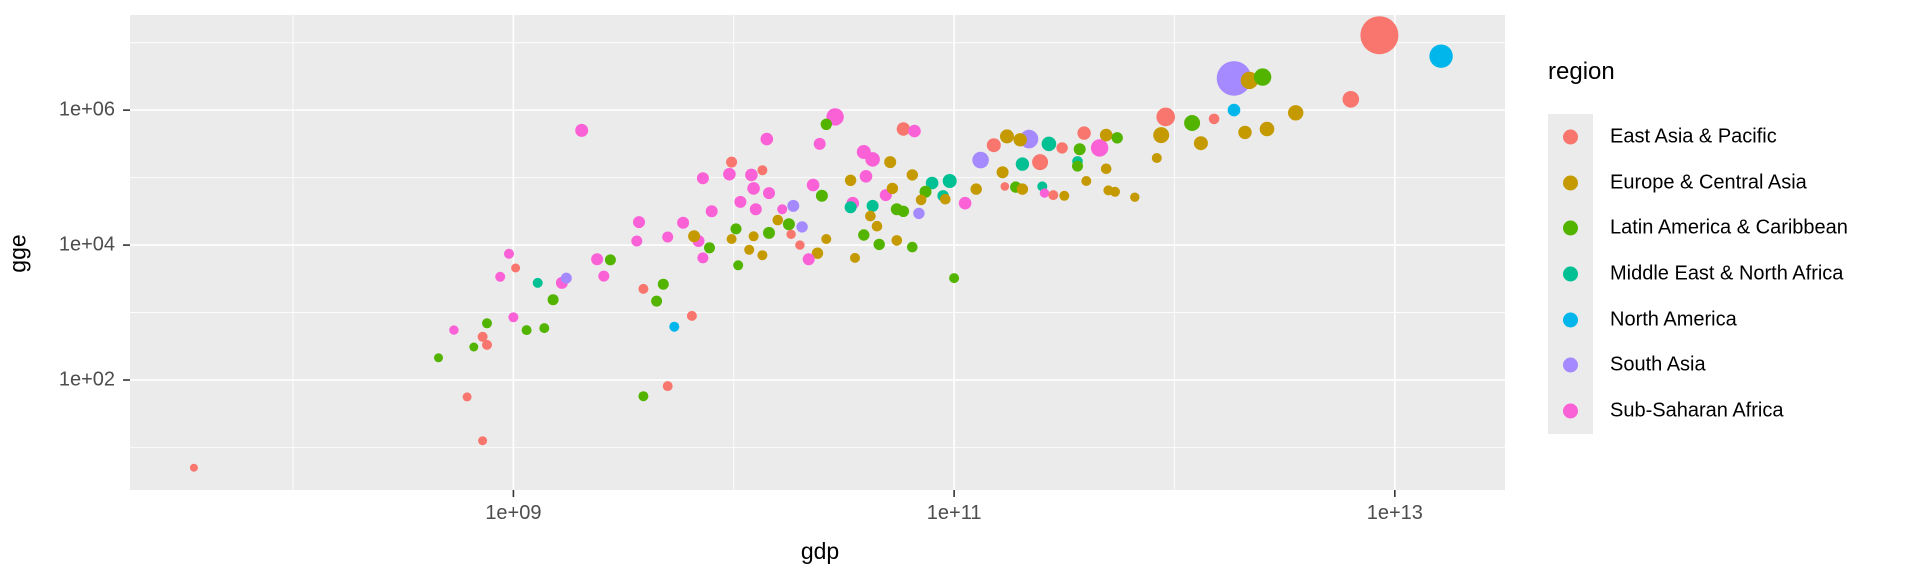  Describe the element at coordinates (1658, 364) in the screenshot. I see `legend-label-6: South Asia` at that location.